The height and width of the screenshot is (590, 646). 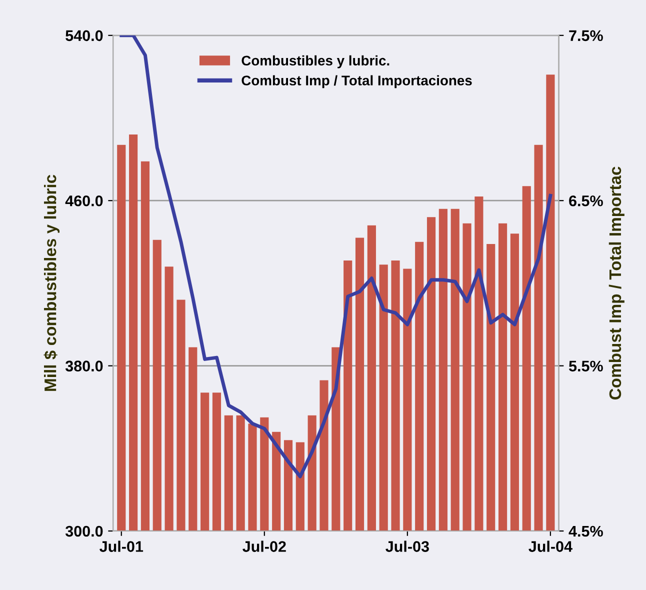 What do you see at coordinates (357, 81) in the screenshot?
I see `legend-label: Combust Imp / Total Importaciones` at bounding box center [357, 81].